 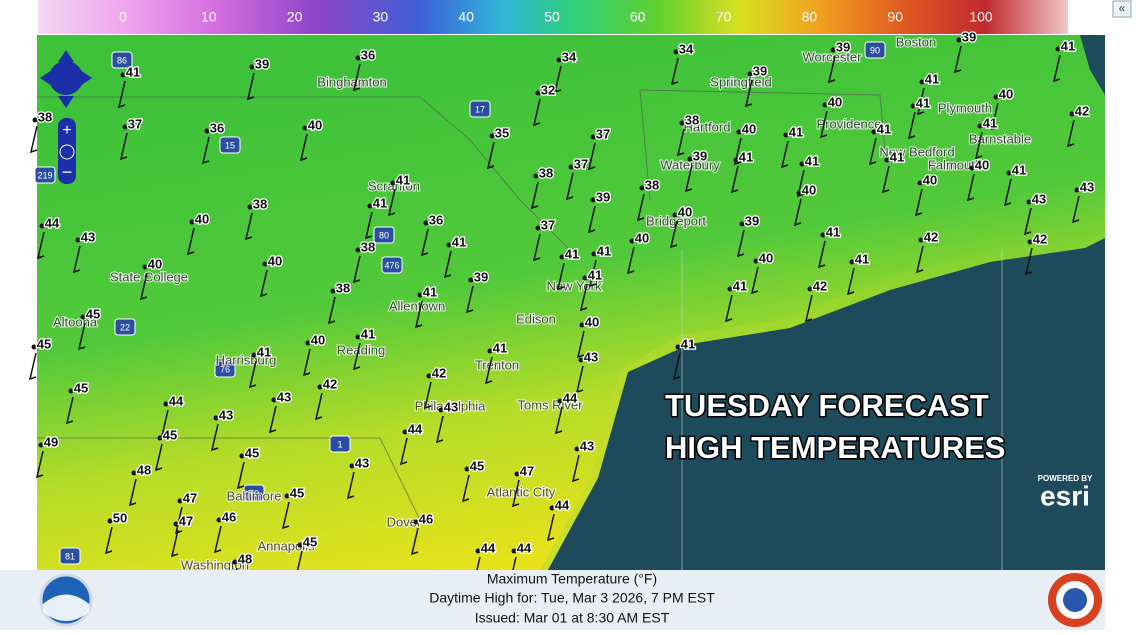 I want to click on scale-label: 100, so click(x=981, y=17).